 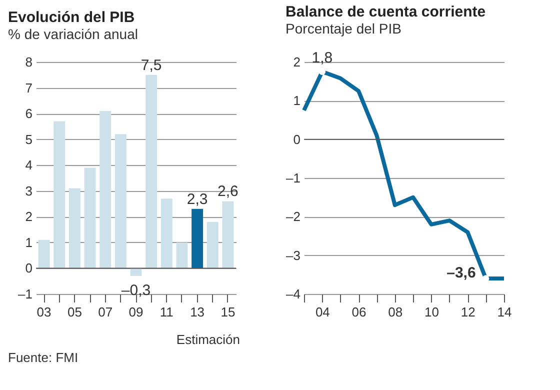 I want to click on x-tick-label: 13, so click(x=197, y=312).